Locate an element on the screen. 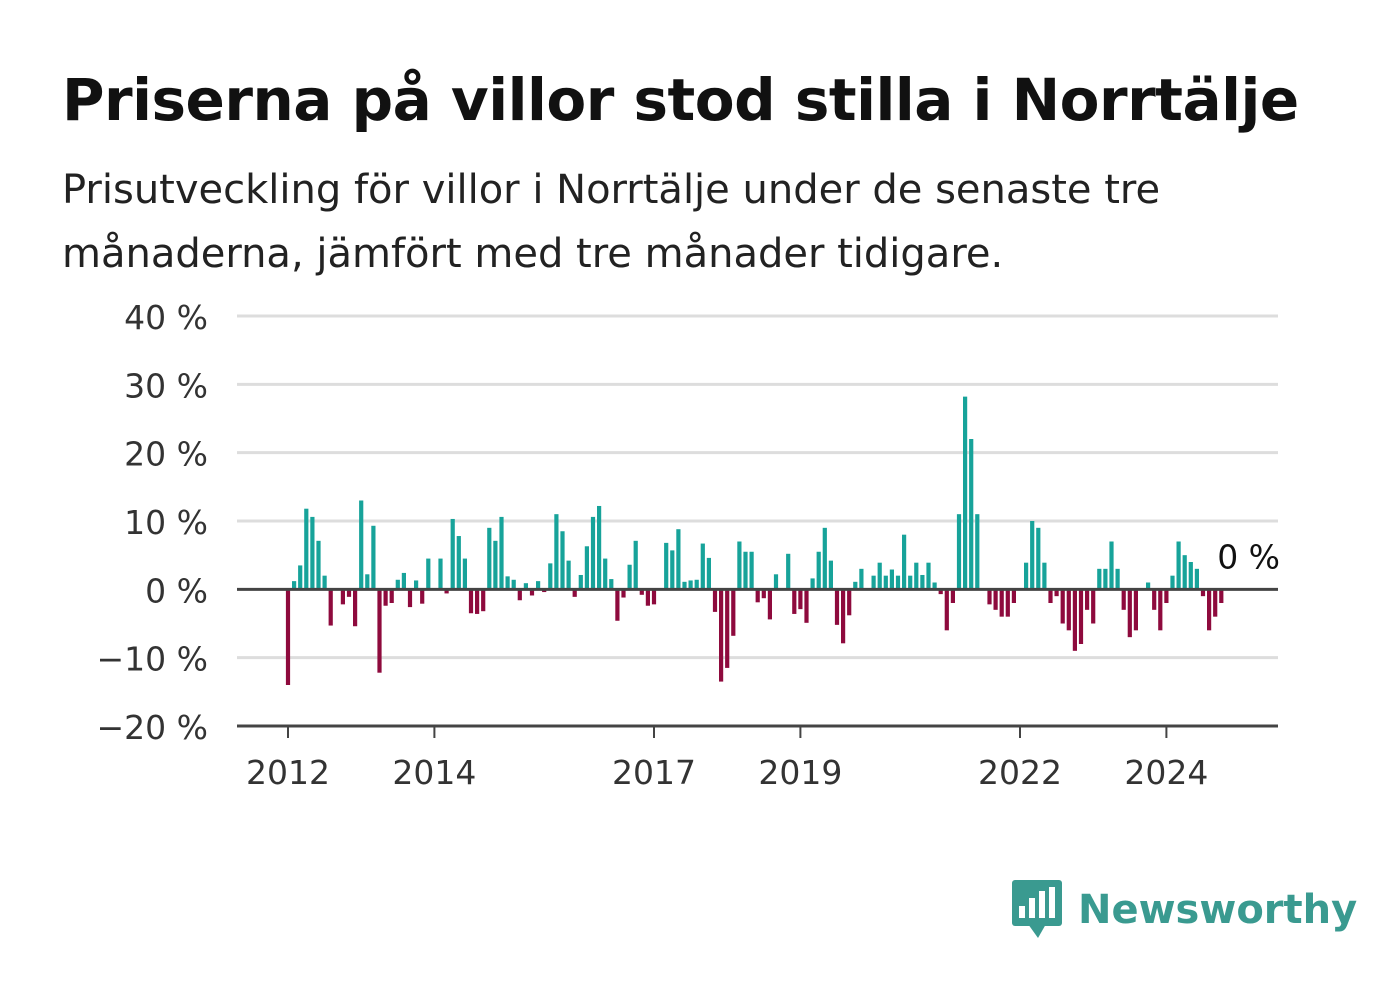  x-tick-label: 2024 is located at coordinates (1166, 772).